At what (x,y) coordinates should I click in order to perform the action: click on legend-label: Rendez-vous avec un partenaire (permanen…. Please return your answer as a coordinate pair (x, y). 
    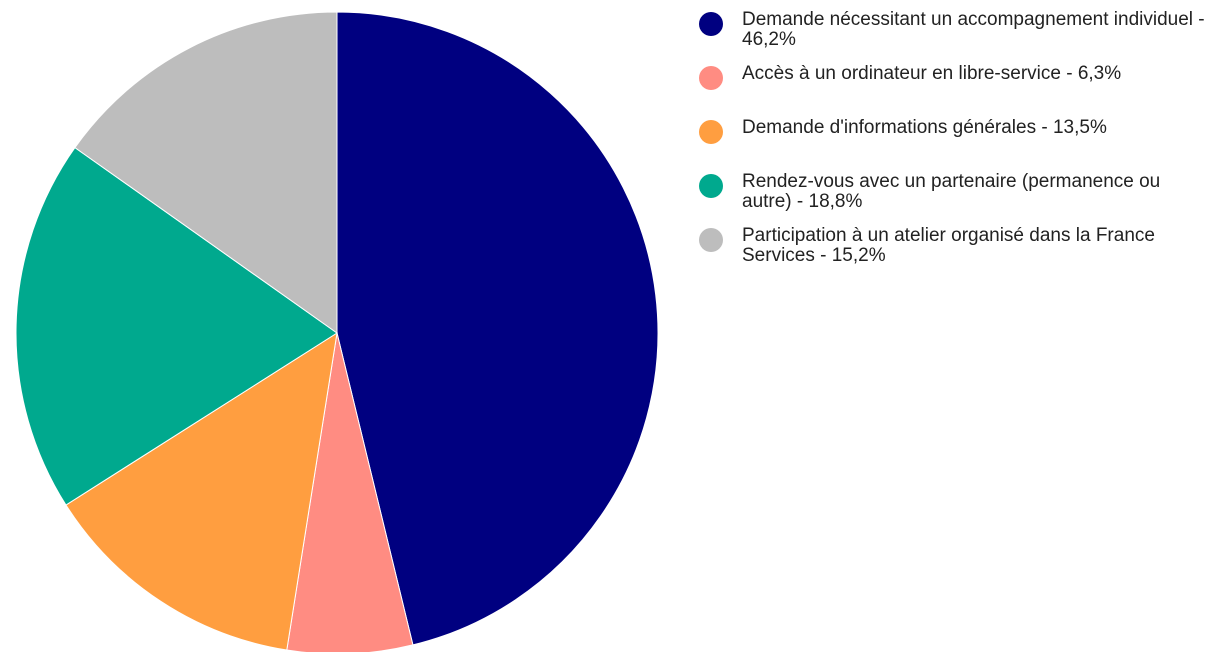
    Looking at the image, I should click on (951, 191).